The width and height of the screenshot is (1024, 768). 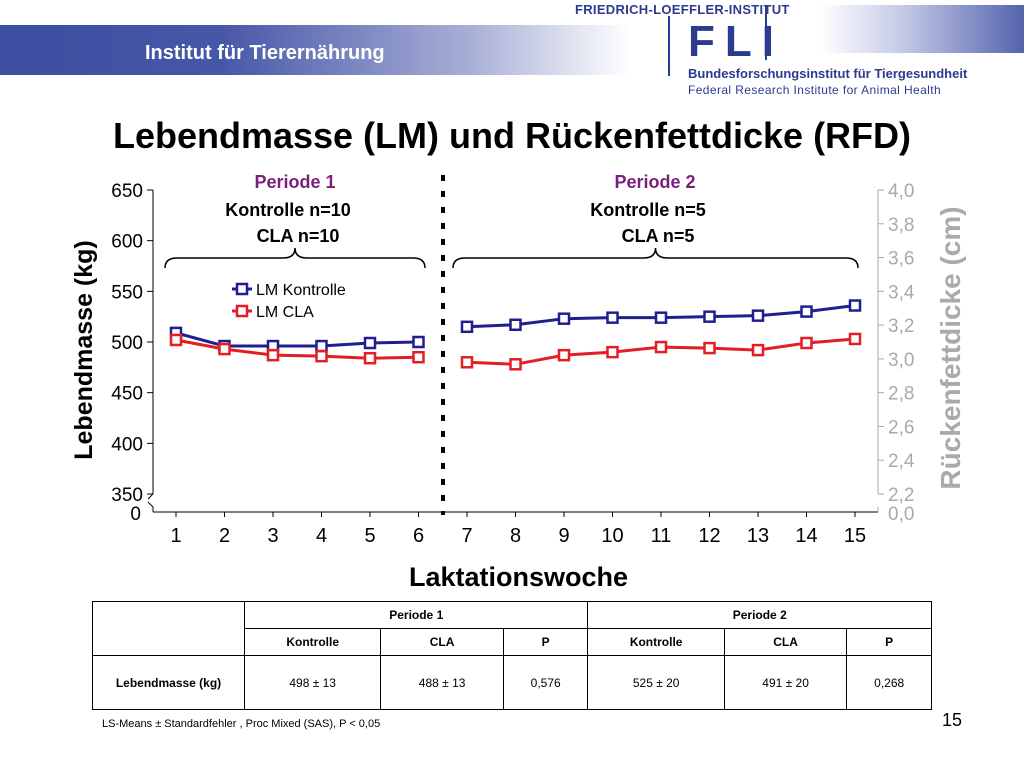 I want to click on y-break-label: 0, so click(x=135, y=514).